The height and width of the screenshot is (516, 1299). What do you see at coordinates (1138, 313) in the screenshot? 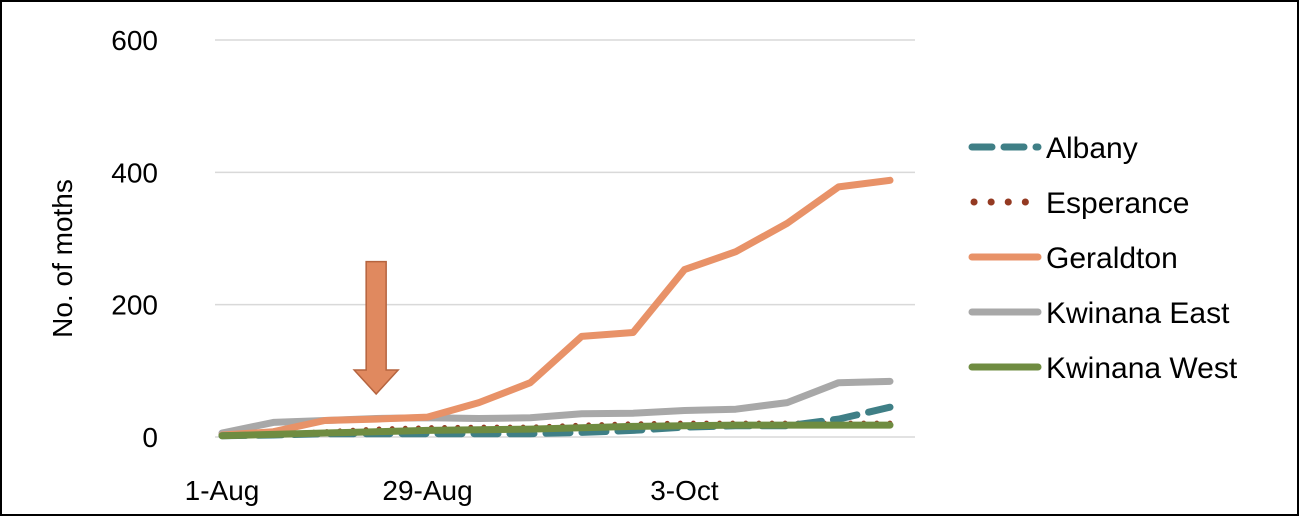
I see `legend-label-kwinana-east: Kwinana East` at bounding box center [1138, 313].